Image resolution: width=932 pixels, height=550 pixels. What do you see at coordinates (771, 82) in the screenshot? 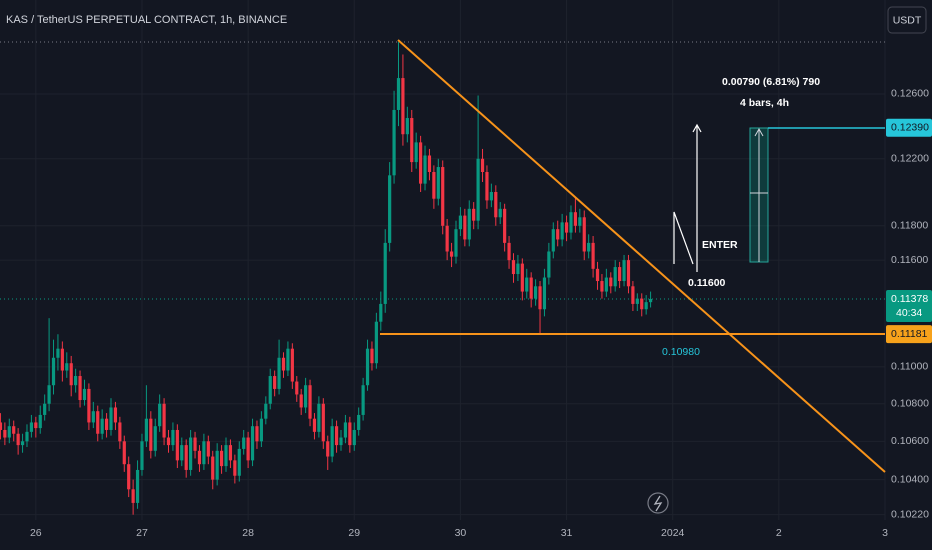
I see `measure-label: 0.00790 (6.81%) 790` at bounding box center [771, 82].